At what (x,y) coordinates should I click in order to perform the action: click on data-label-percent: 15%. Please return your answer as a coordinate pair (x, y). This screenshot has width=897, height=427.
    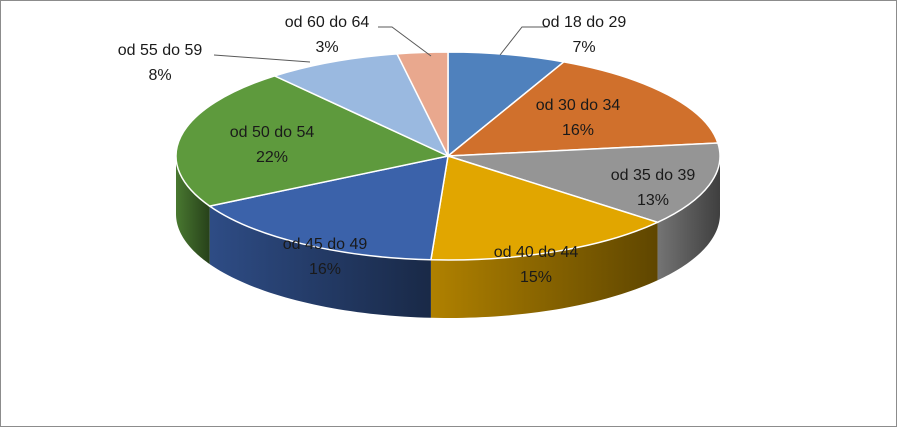
    Looking at the image, I should click on (536, 277).